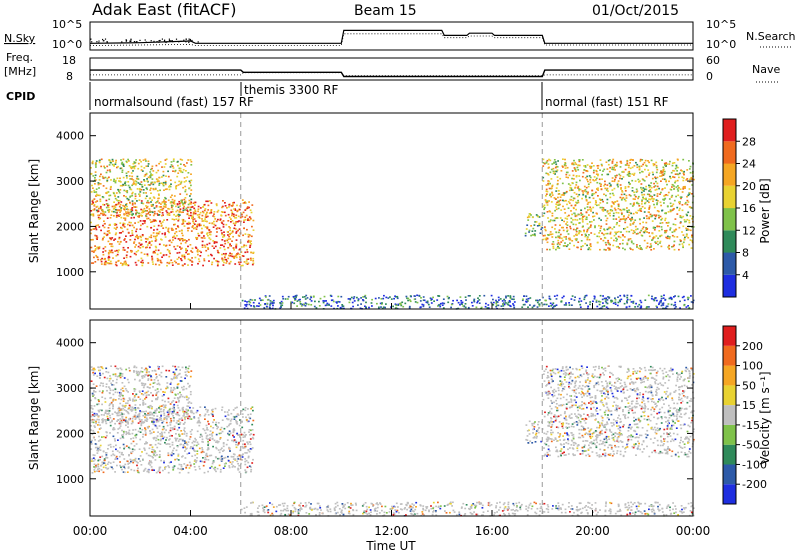  What do you see at coordinates (749, 230) in the screenshot?
I see `colorbar-tick-label: 12` at bounding box center [749, 230].